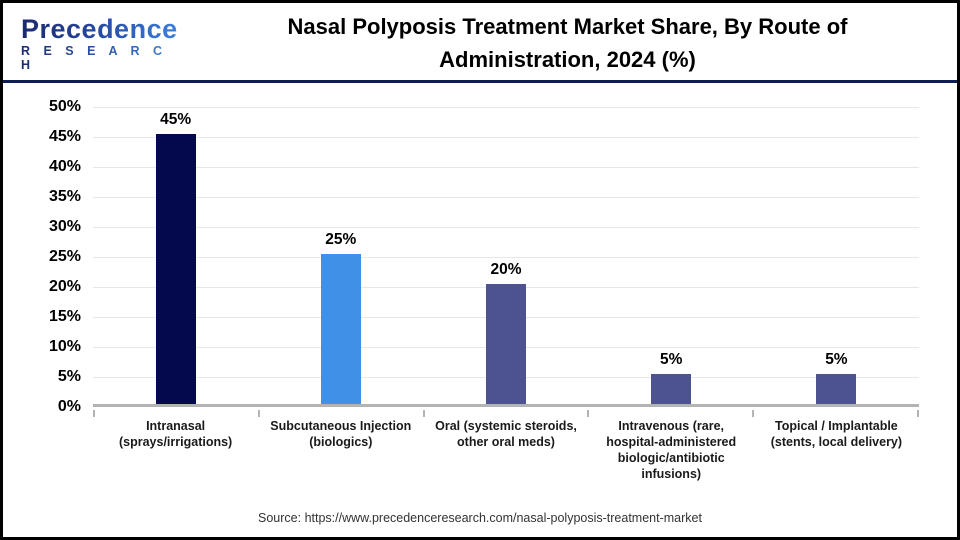 Image resolution: width=960 pixels, height=540 pixels. What do you see at coordinates (64, 316) in the screenshot?
I see `y-tick-label: 15%` at bounding box center [64, 316].